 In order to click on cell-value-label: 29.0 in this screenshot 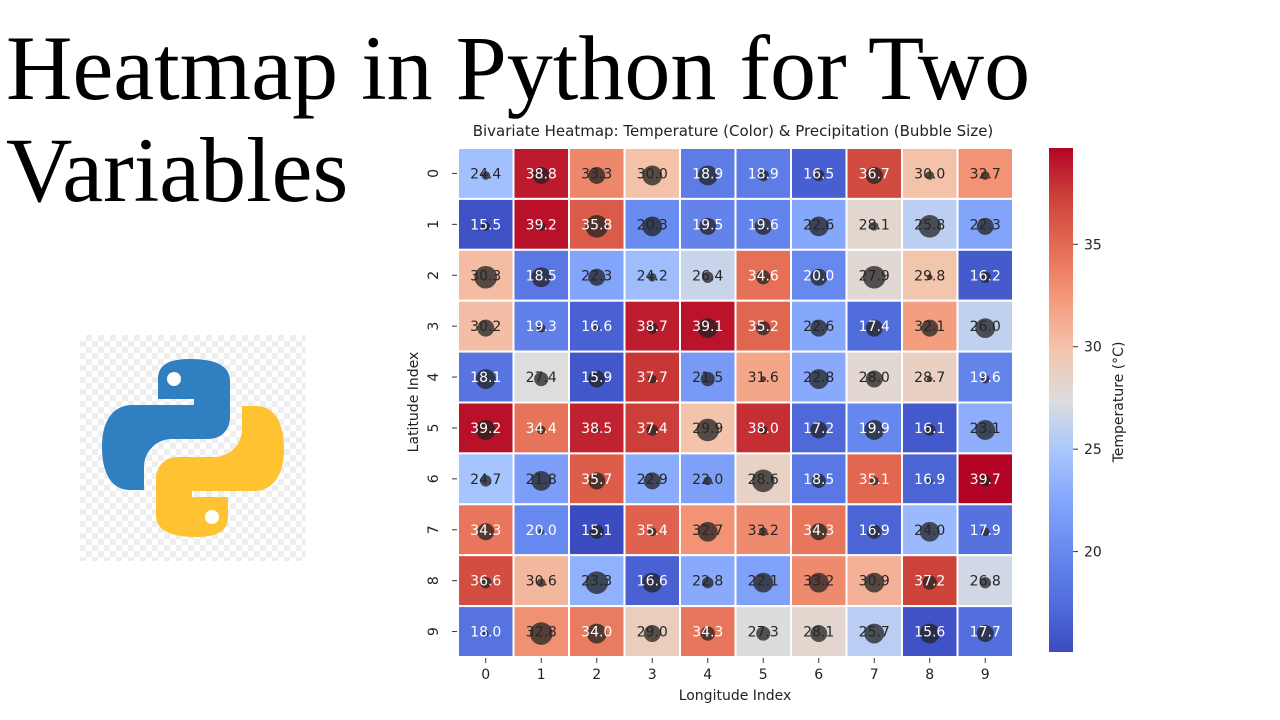, I will do `click(652, 633)`.